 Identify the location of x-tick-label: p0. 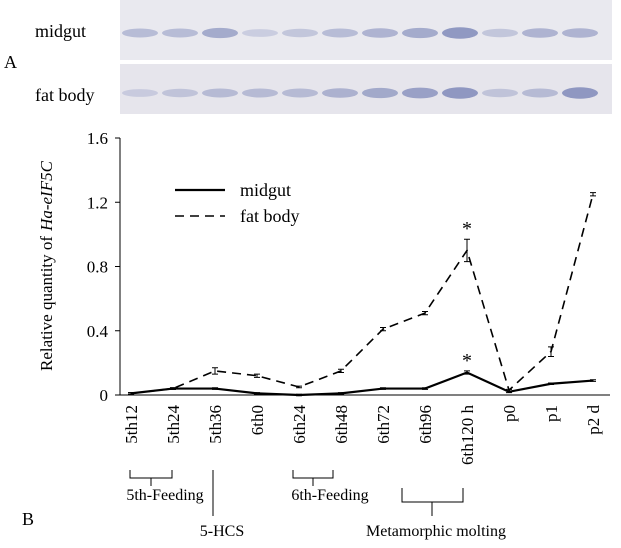
(509, 413).